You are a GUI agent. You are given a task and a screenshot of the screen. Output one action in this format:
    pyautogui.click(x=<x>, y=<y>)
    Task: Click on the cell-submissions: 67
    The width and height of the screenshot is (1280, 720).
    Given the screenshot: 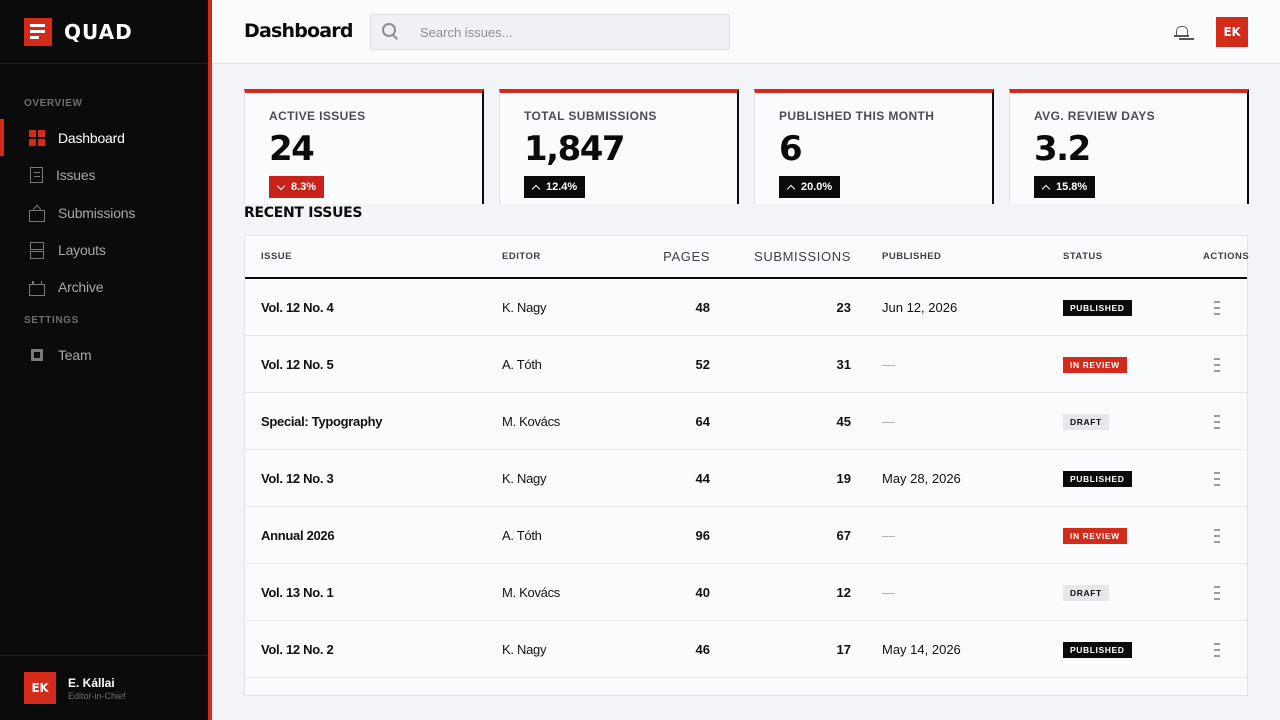 What is the action you would take?
    pyautogui.click(x=843, y=535)
    